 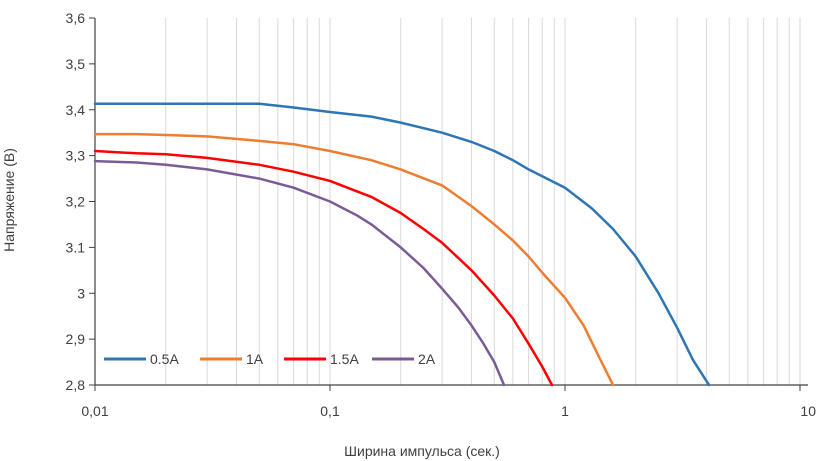 What do you see at coordinates (76, 385) in the screenshot?
I see `y-tick-label: 2,8` at bounding box center [76, 385].